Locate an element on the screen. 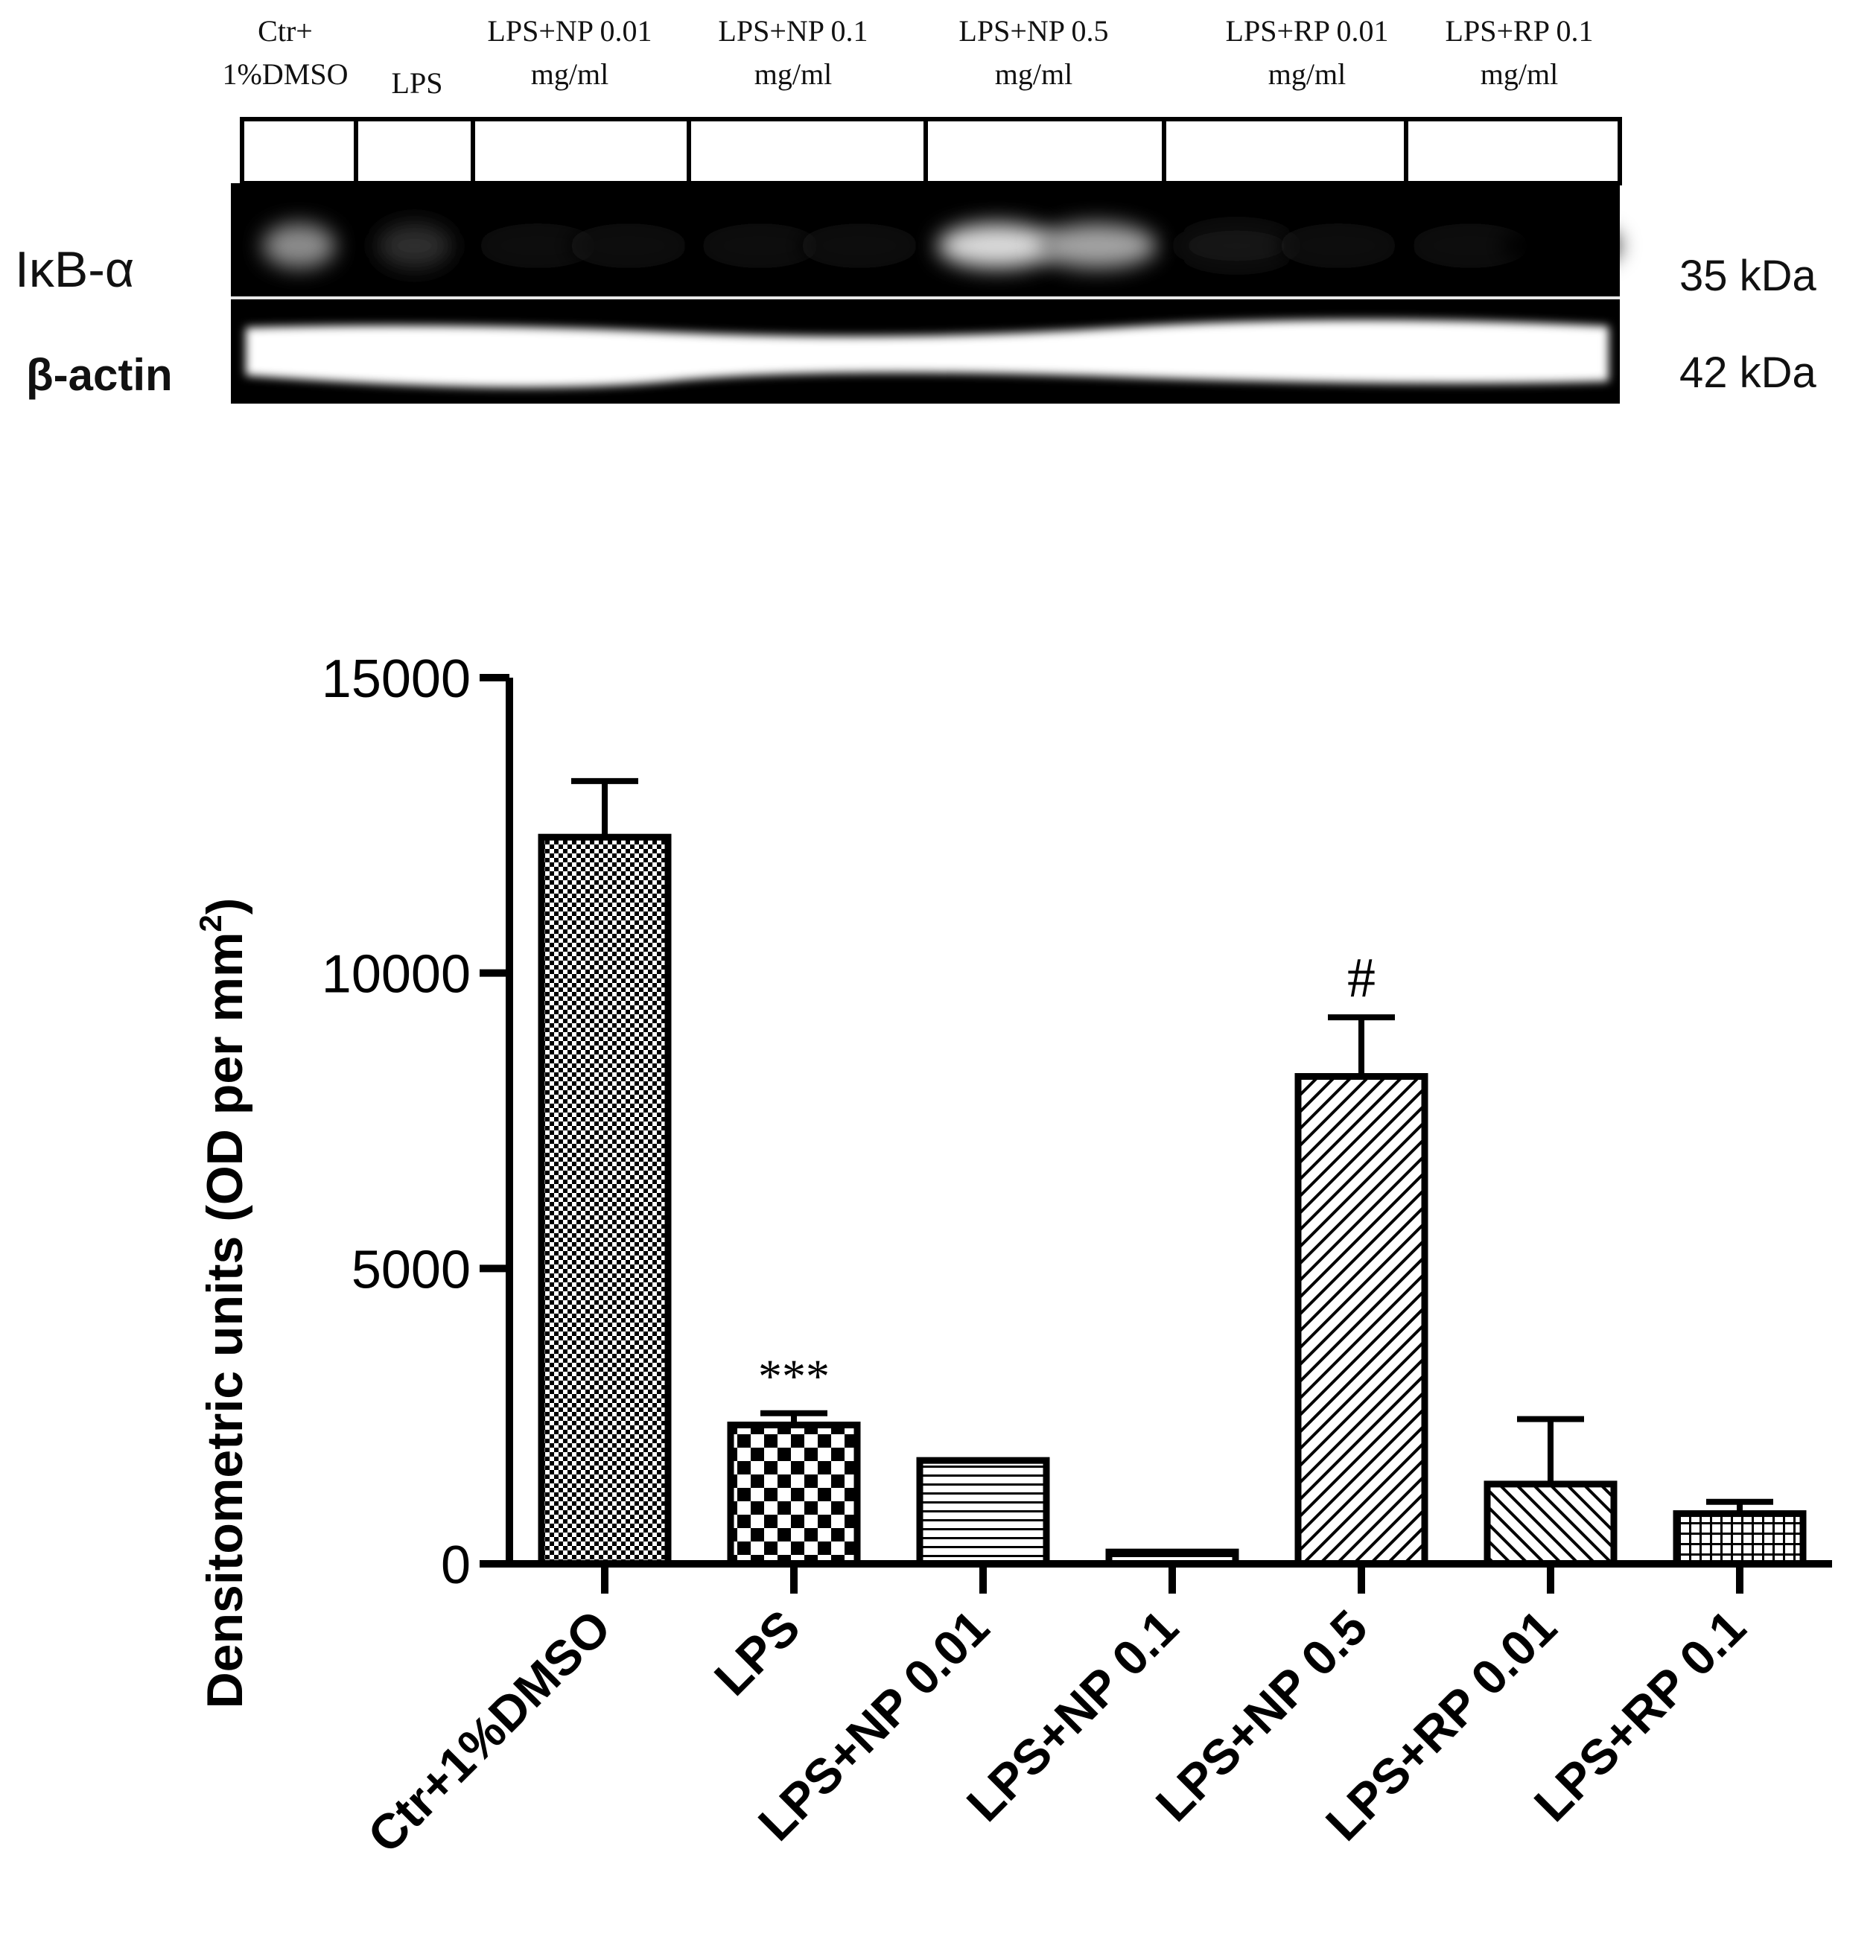 The image size is (1876, 1960). y-axis-ticks: 0 5000 10000 15000 is located at coordinates (415, 1122).